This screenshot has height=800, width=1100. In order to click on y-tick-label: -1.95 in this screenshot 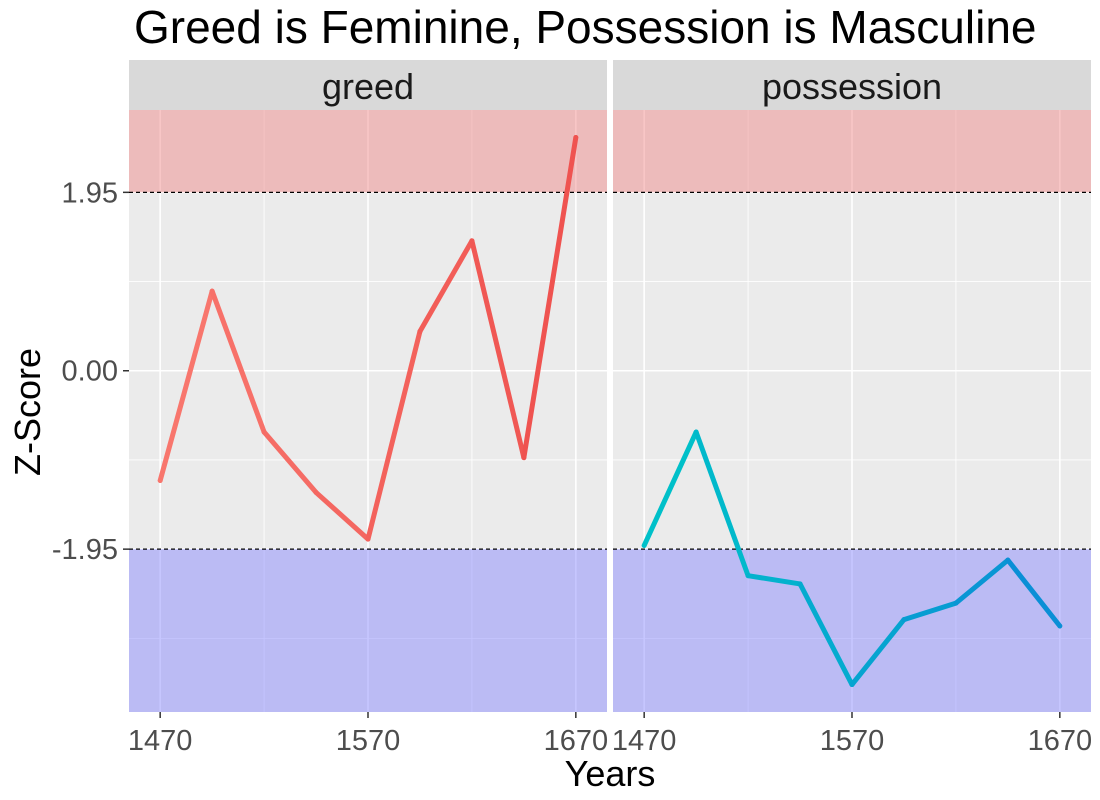, I will do `click(85, 550)`.